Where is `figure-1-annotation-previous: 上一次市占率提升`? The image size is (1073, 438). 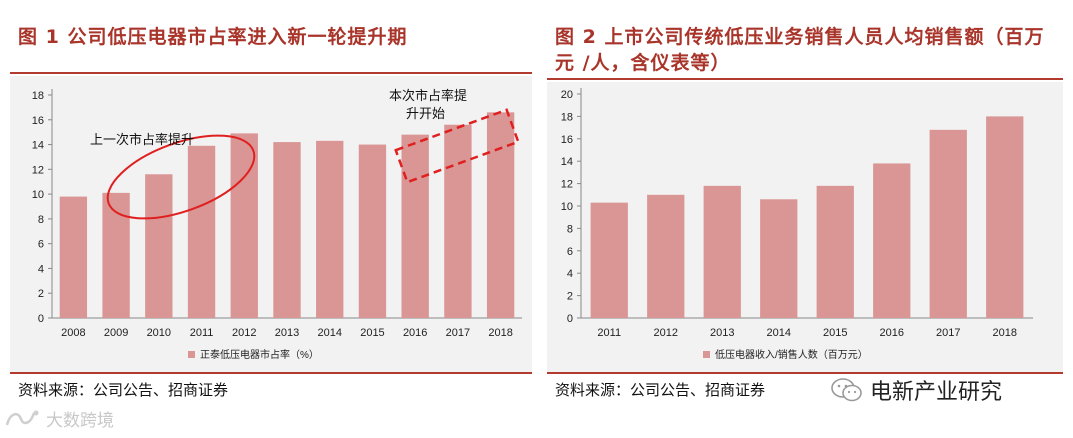
figure-1-annotation-previous: 上一次市占率提升 is located at coordinates (142, 139).